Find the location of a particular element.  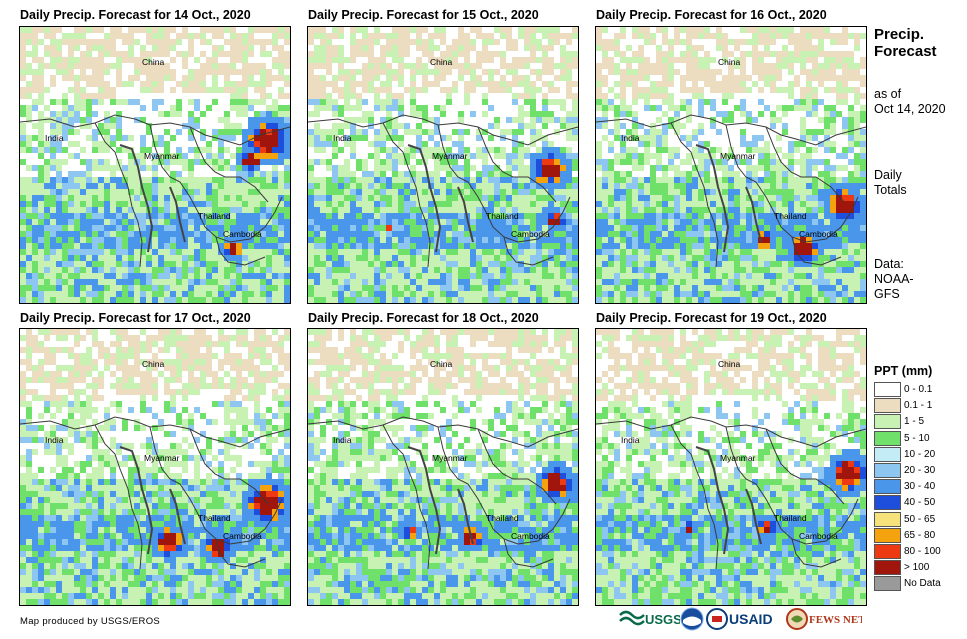

forecast-map-oct18: China India Myanmar Thailand Cambodia is located at coordinates (443, 467).